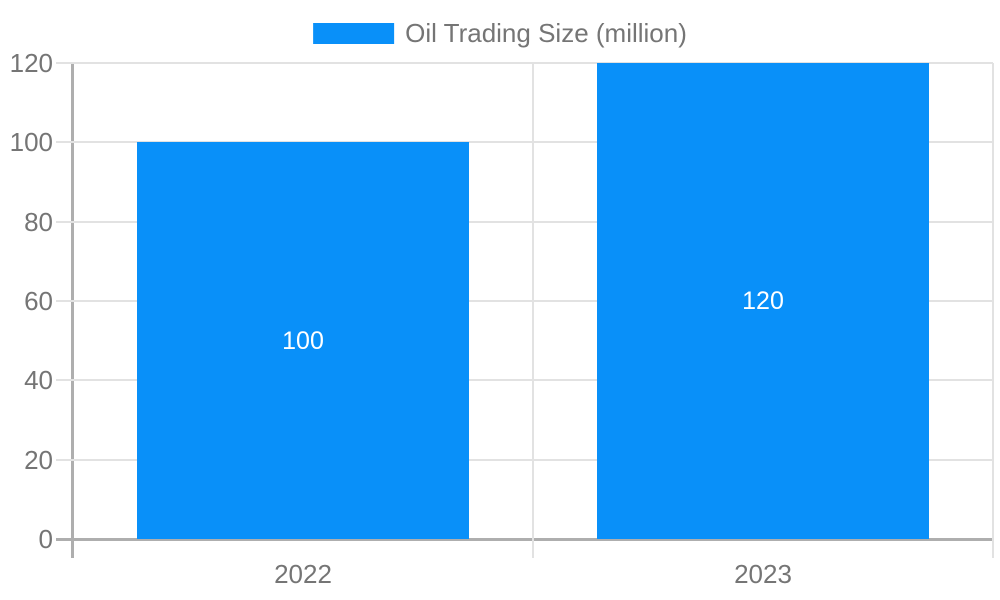  Describe the element at coordinates (72, 310) in the screenshot. I see `y-axis-line` at that location.